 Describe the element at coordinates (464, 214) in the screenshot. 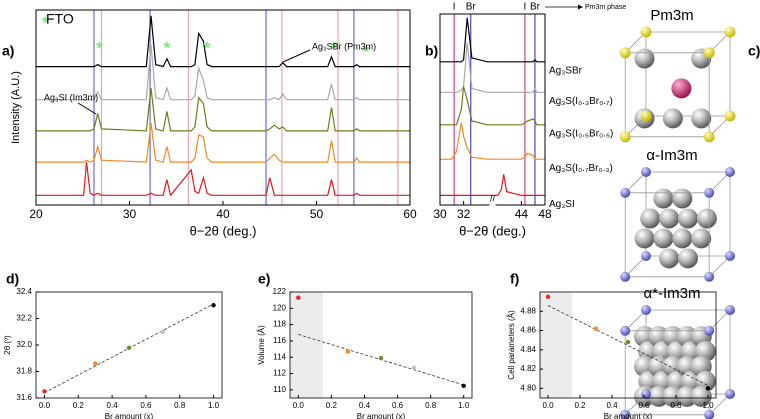

I see `x-tick-label: 32` at that location.